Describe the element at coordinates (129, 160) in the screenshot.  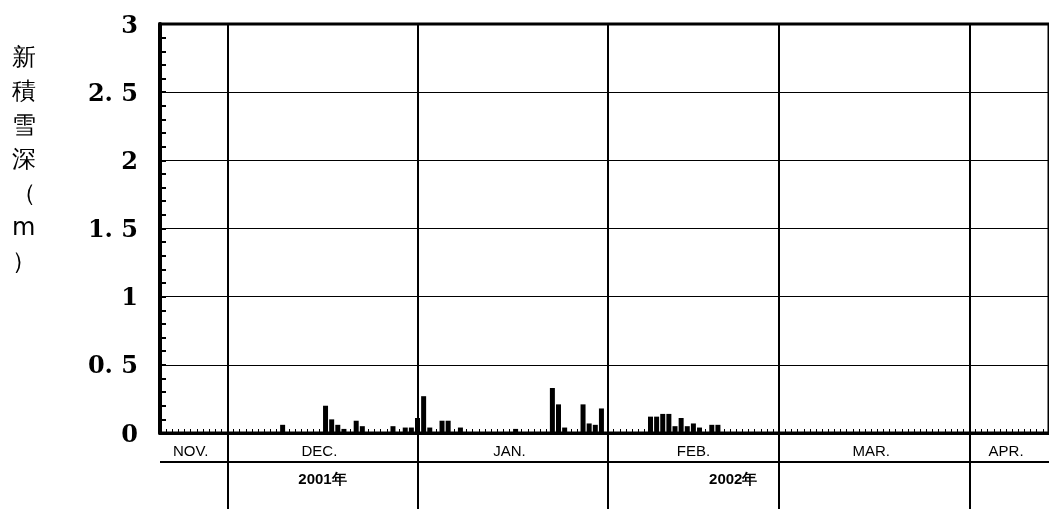
I see `y-tick-label: 2` at that location.